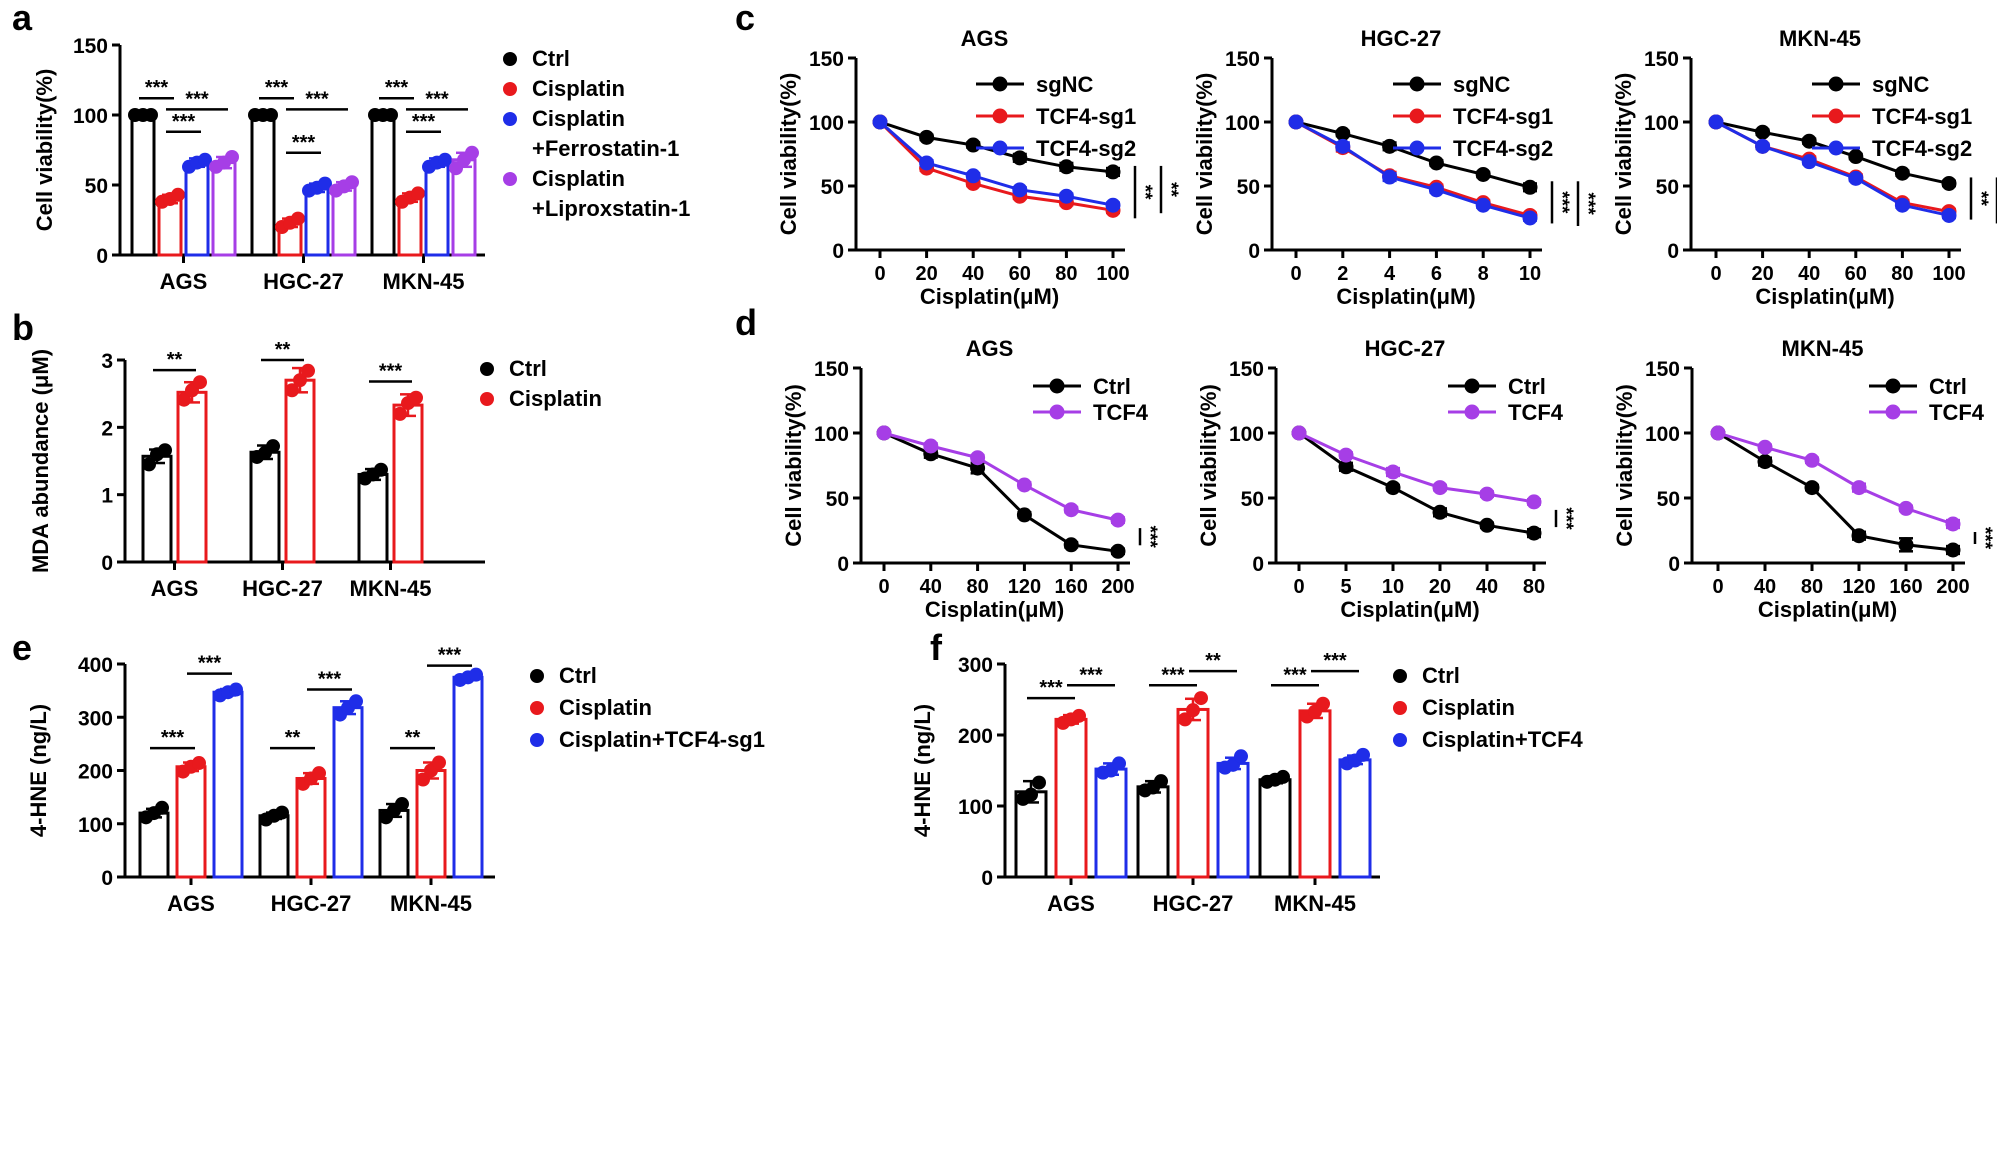 Image resolution: width=1997 pixels, height=1153 pixels. Describe the element at coordinates (1342, 274) in the screenshot. I see `panel-c-2-x-tick-label: 2` at that location.